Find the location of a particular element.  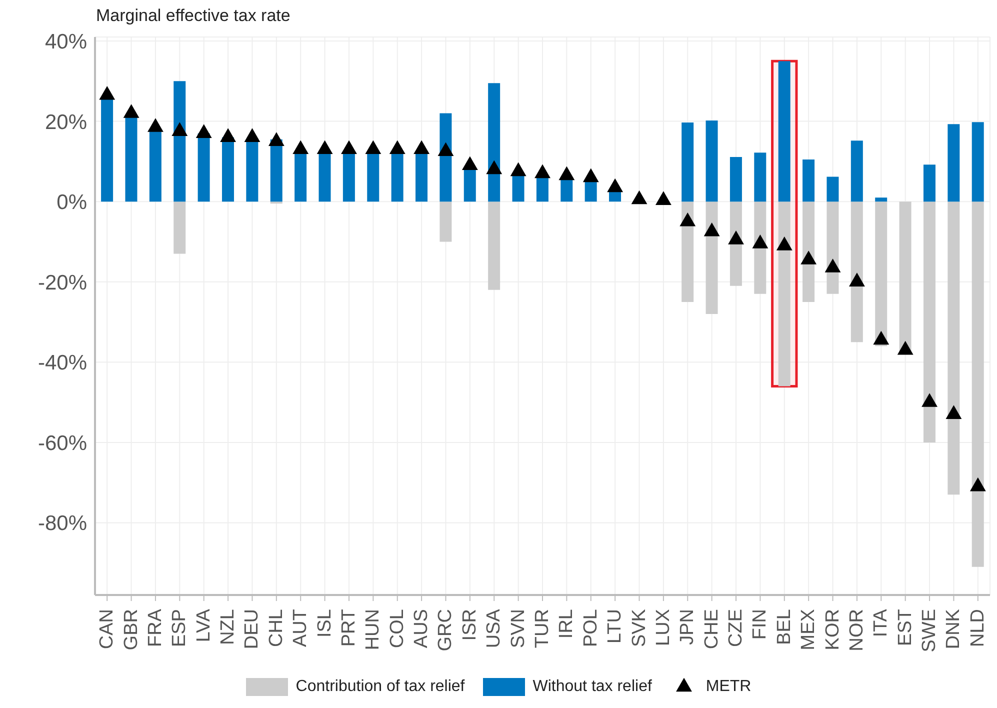

legend-label: Without tax relief is located at coordinates (592, 687).